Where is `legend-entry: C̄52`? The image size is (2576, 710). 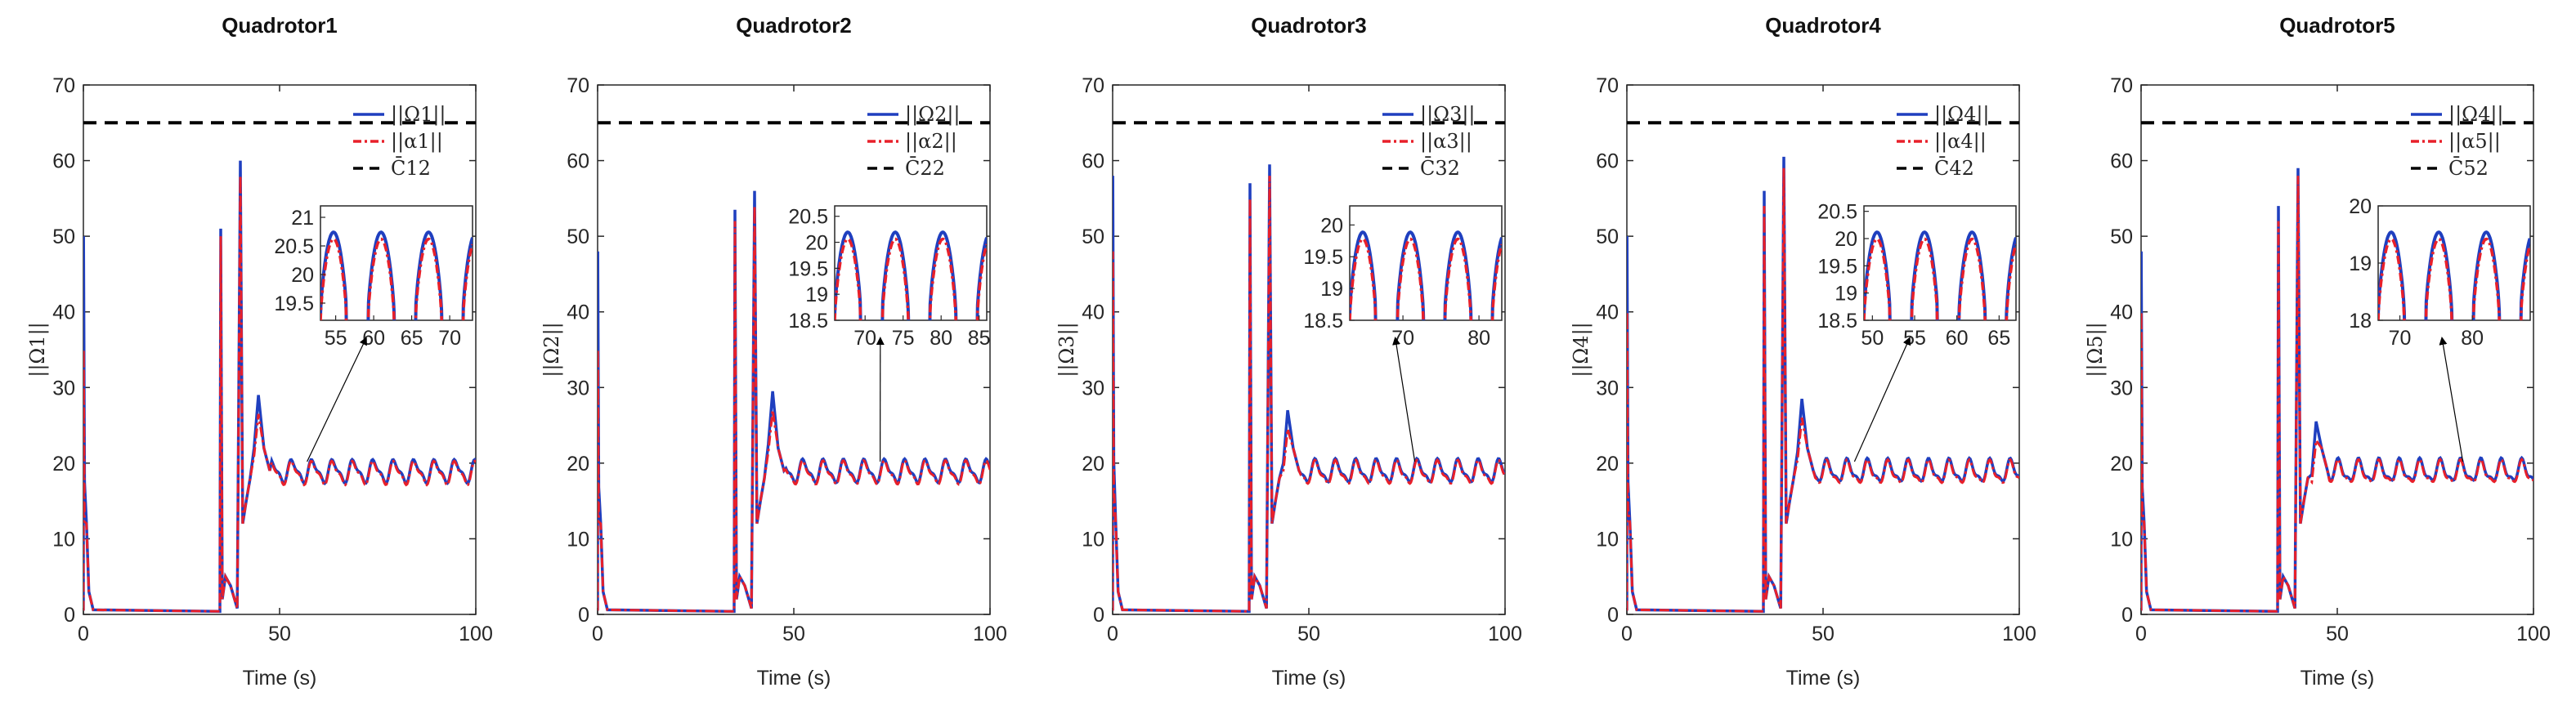
legend-entry: C̄52 is located at coordinates (2450, 168).